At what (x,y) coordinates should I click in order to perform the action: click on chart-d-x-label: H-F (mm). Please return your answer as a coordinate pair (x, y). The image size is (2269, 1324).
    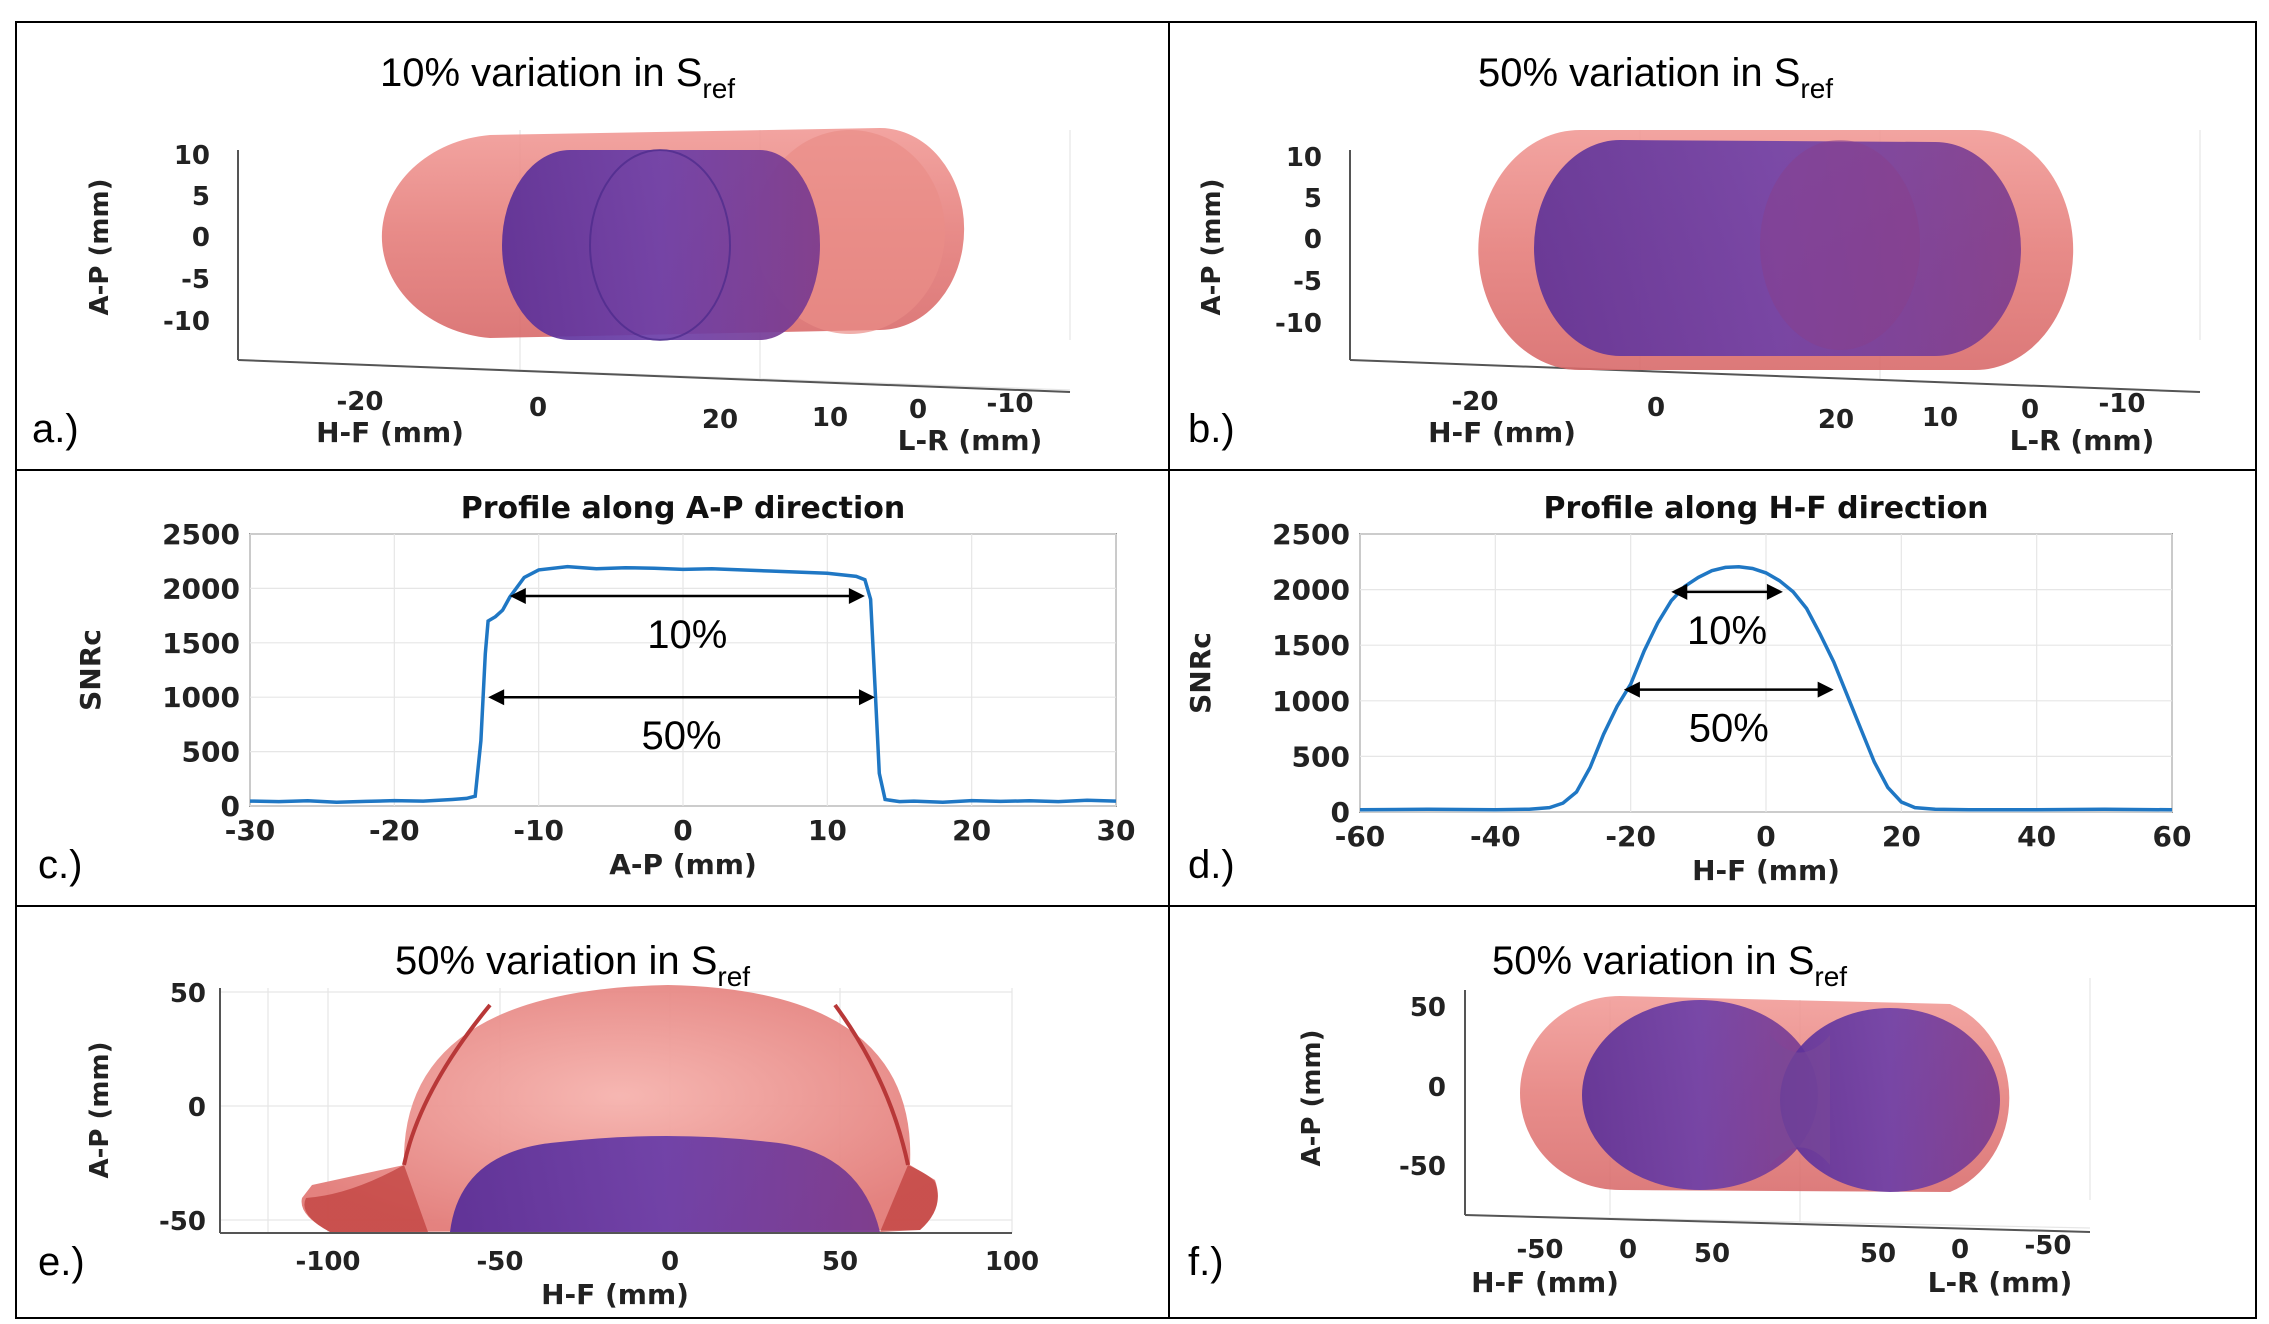
    Looking at the image, I should click on (1766, 870).